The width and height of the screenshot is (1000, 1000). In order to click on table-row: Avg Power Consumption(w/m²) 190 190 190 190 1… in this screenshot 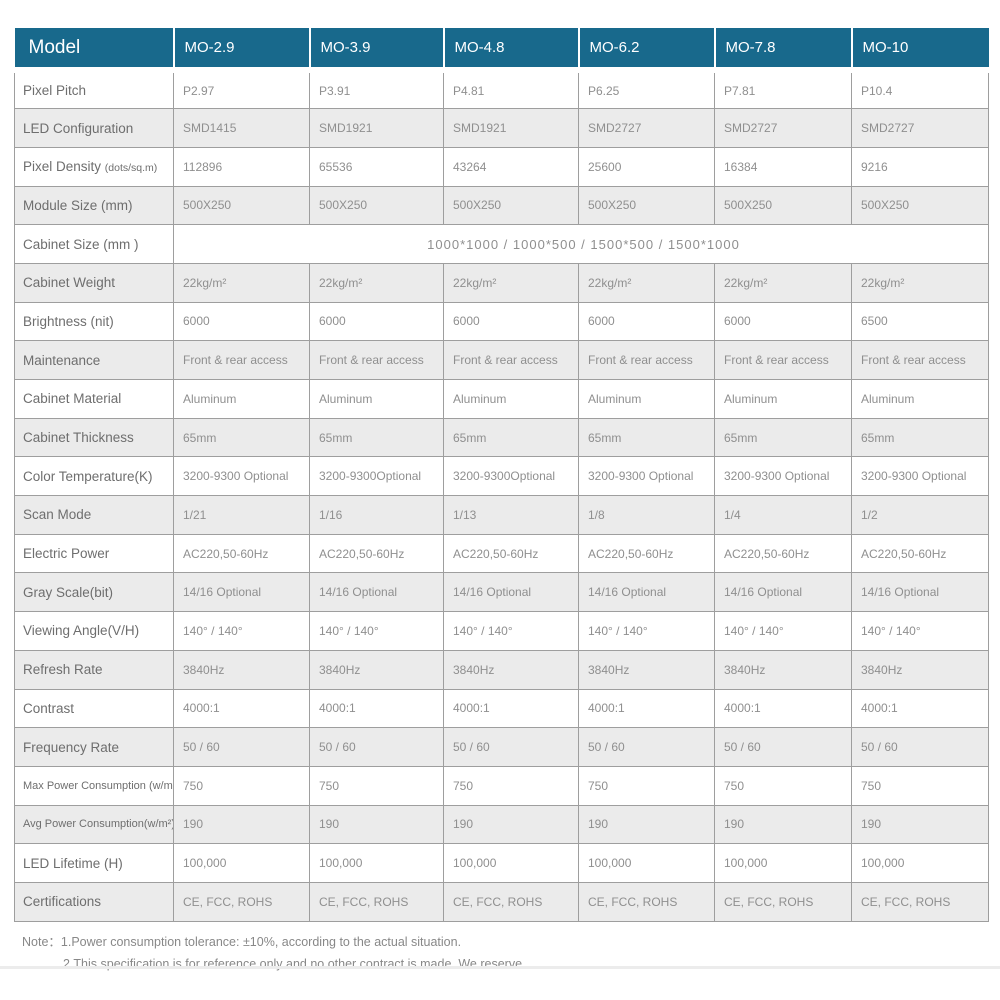, I will do `click(501, 824)`.